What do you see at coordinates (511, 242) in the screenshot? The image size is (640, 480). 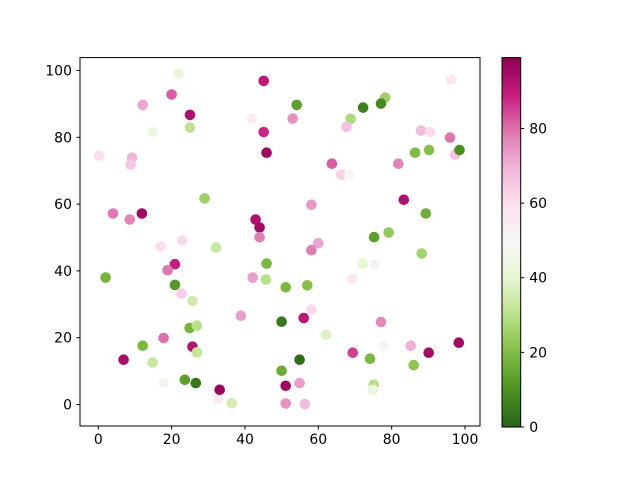 I see `colorbar` at bounding box center [511, 242].